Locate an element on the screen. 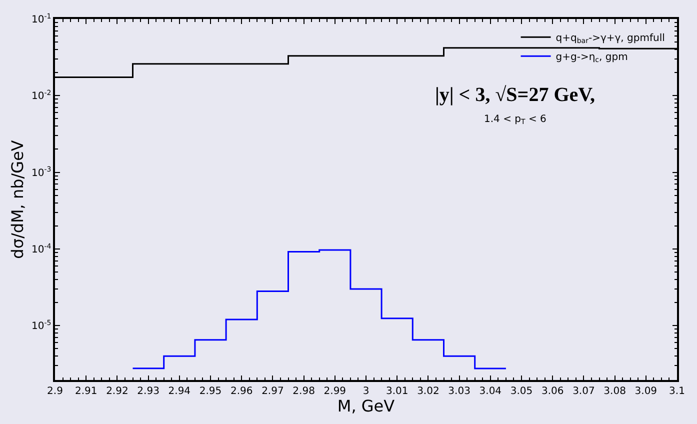 The image size is (697, 424). legend-label: q+q$_{bar}$->γ+γ, gpmfull is located at coordinates (610, 39).